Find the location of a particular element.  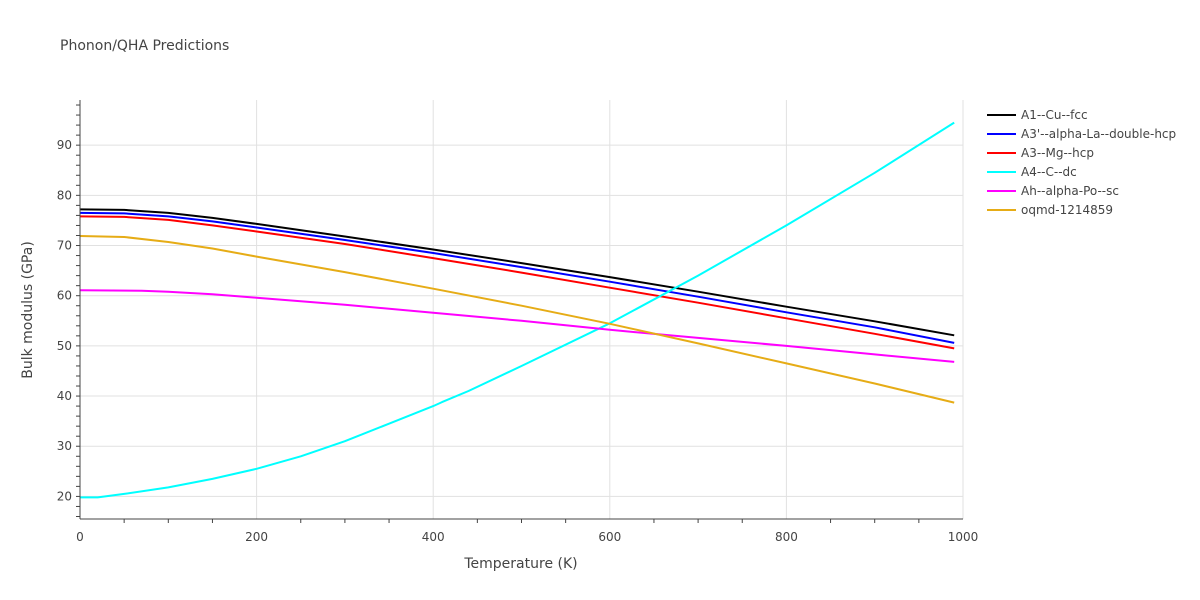

legend-item: A1--Cu--fcc is located at coordinates (1037, 115).